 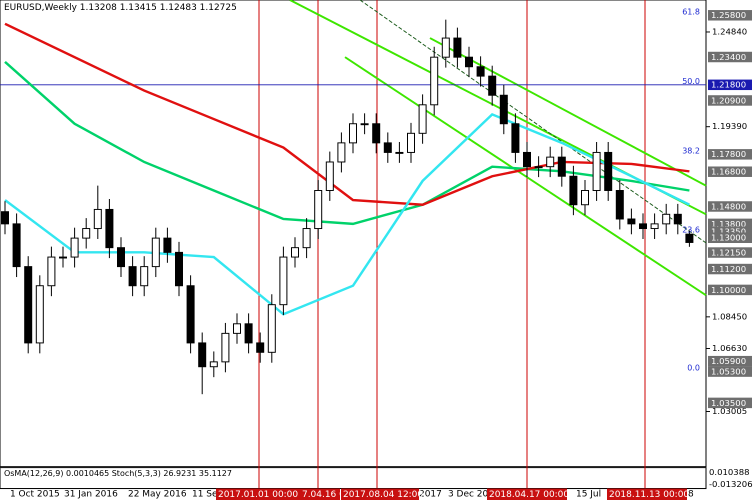 What do you see at coordinates (691, 12) in the screenshot?
I see `fib-label: 61.8` at bounding box center [691, 12].